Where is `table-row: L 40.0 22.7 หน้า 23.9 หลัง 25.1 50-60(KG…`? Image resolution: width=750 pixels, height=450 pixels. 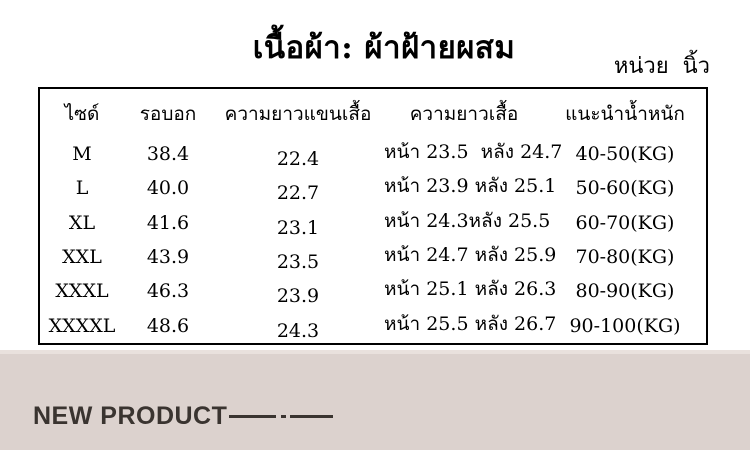
table-row: L 40.0 22.7 หน้า 23.9 หลัง 25.1 50-60(KG… is located at coordinates (373, 188).